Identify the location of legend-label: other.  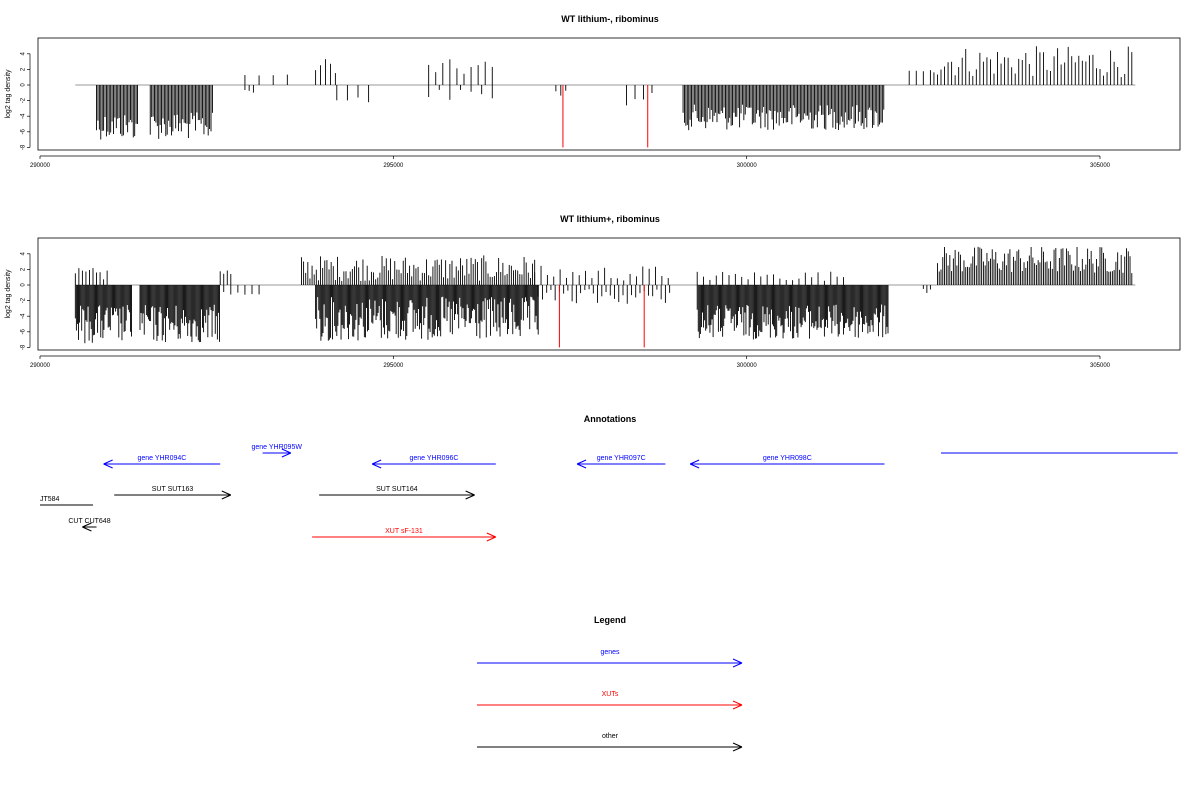
(610, 736).